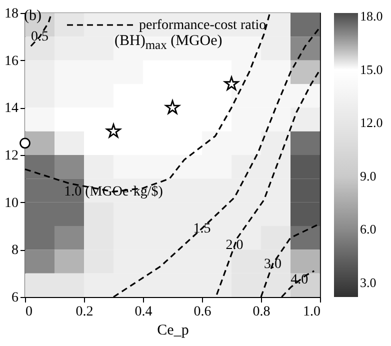 Image resolution: width=391 pixels, height=346 pixels. Describe the element at coordinates (203, 312) in the screenshot. I see `x-tick-label: 0.6` at that location.